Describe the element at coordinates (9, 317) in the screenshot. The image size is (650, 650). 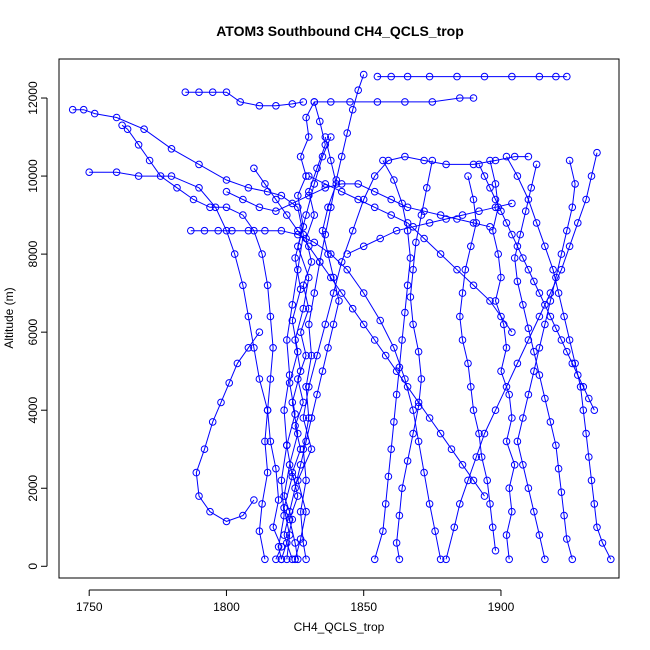
I see `y-axis-label: Altitude (m)` at that location.